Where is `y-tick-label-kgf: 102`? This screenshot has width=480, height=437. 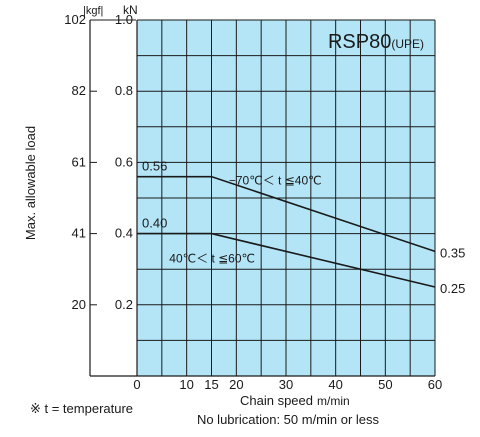 y-tick-label-kgf: 102 is located at coordinates (75, 19).